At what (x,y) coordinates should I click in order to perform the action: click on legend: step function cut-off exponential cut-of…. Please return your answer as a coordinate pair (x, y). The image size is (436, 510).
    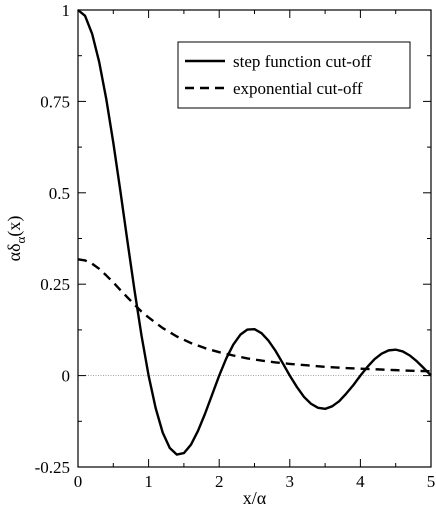
    Looking at the image, I should click on (294, 75).